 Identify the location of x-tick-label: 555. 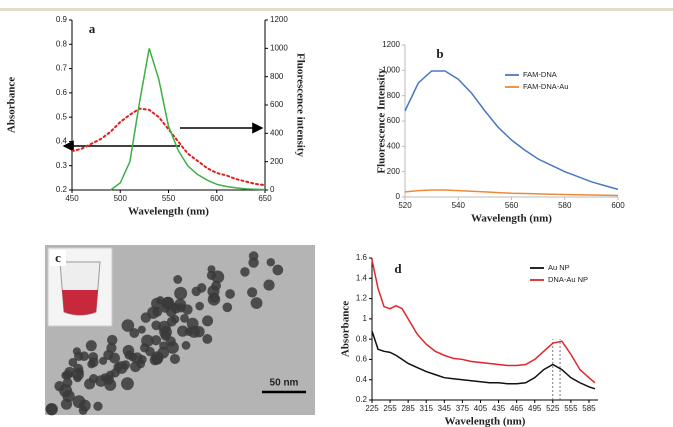
(571, 408).